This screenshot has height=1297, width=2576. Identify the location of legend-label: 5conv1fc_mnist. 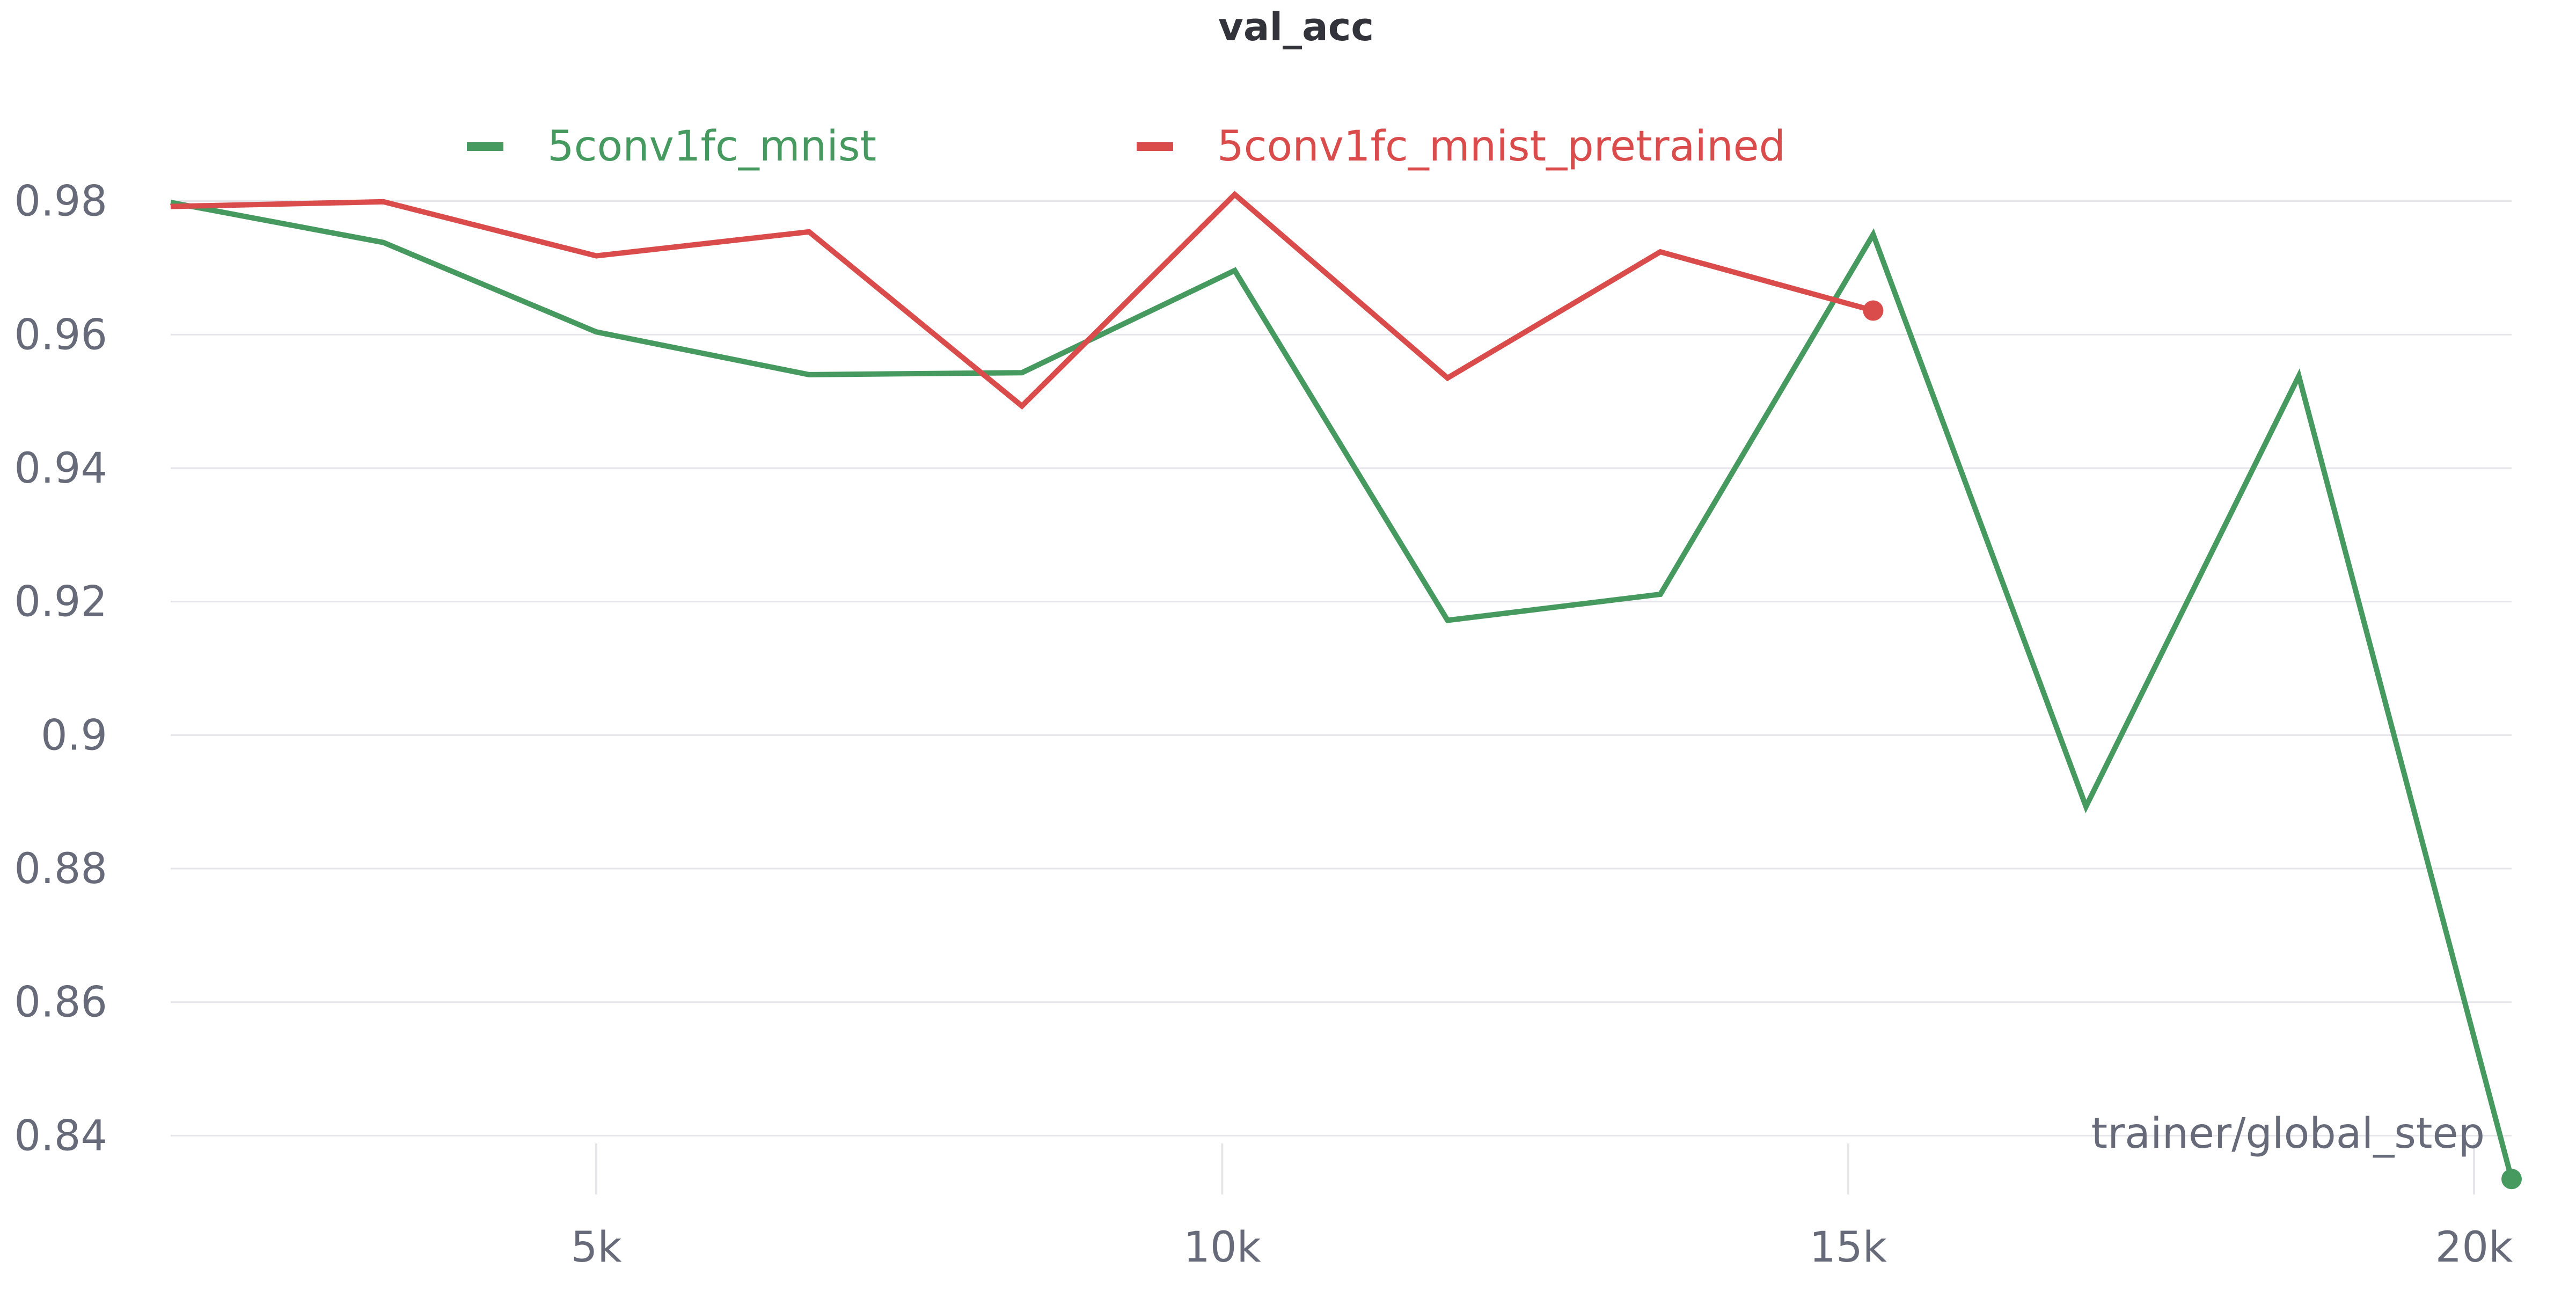
(711, 146).